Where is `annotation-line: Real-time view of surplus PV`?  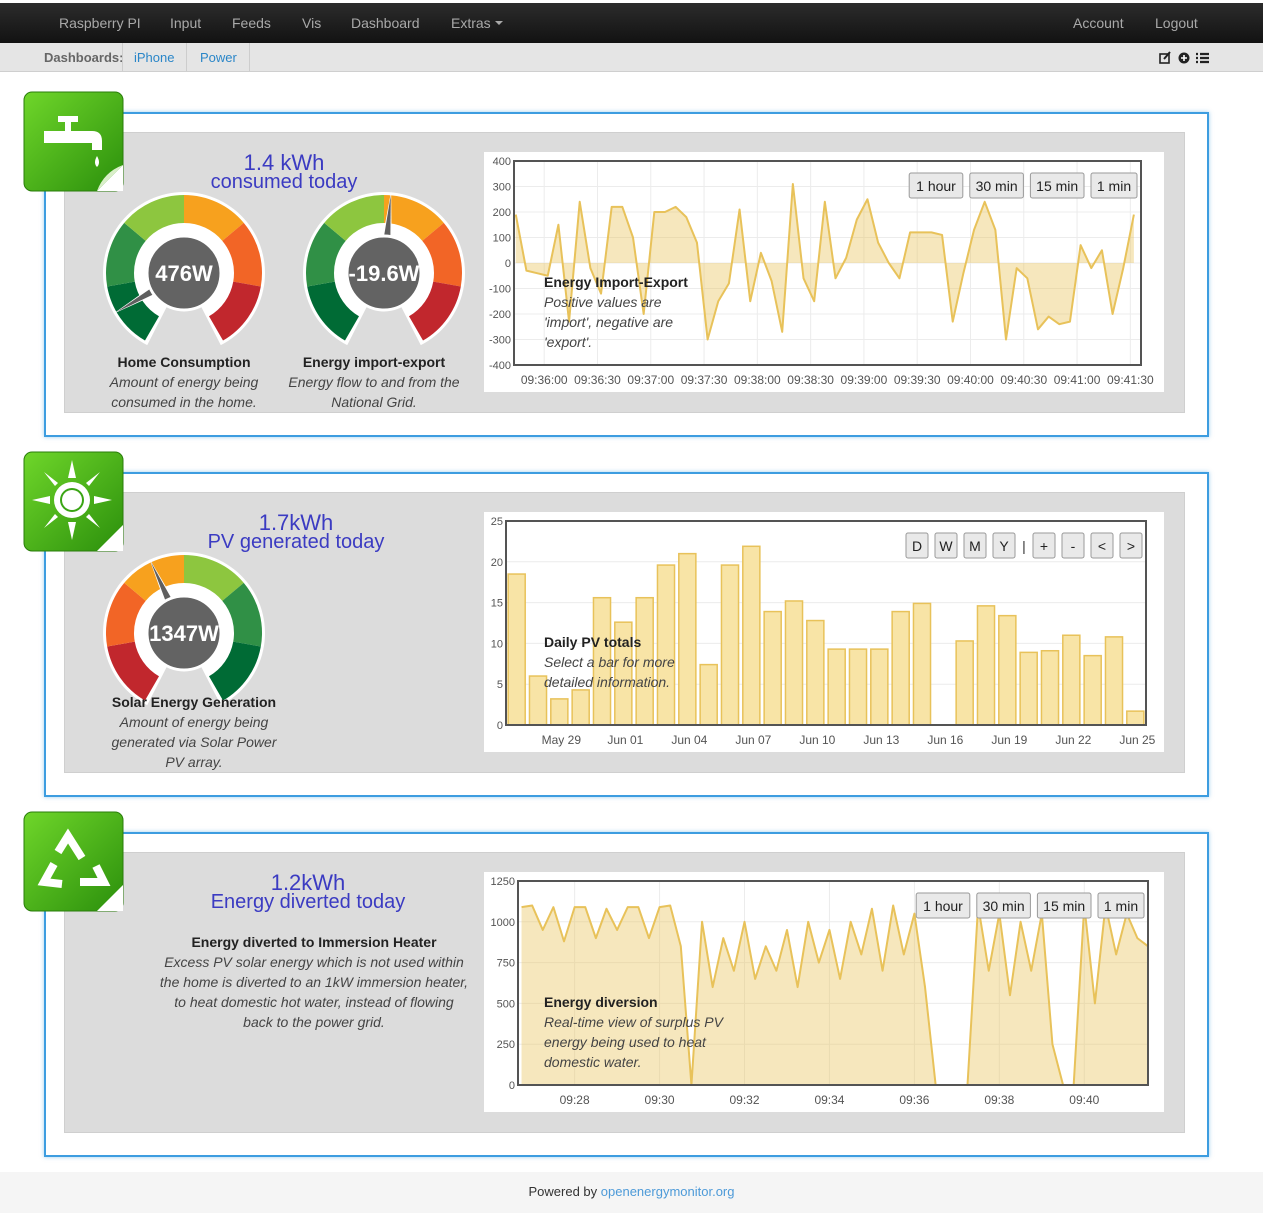 annotation-line: Real-time view of surplus PV is located at coordinates (634, 1022).